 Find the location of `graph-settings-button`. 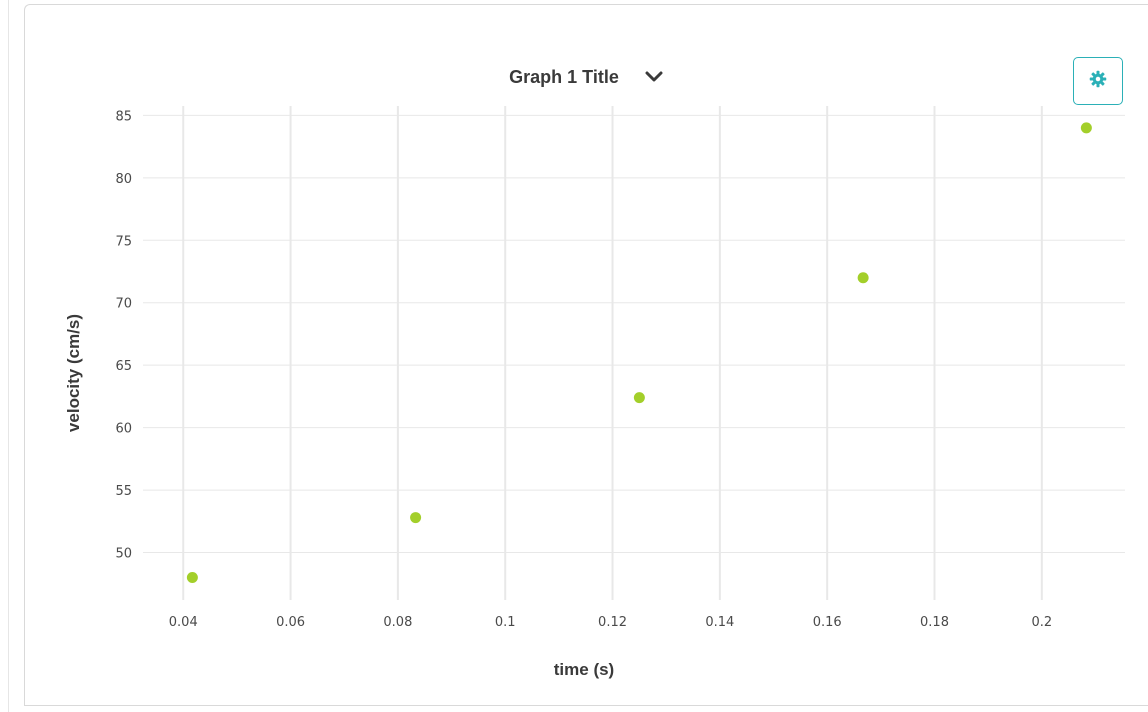

graph-settings-button is located at coordinates (1098, 81).